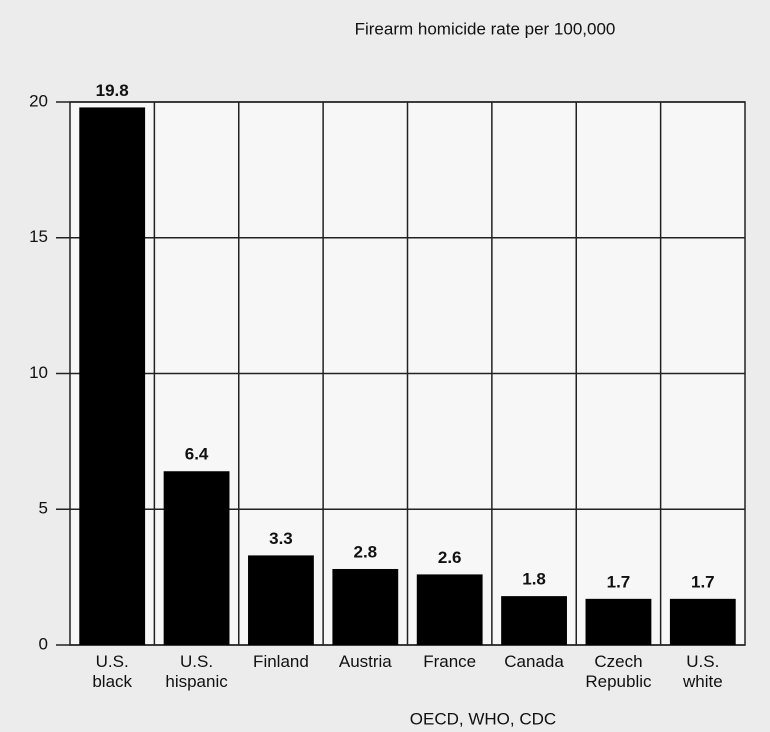  Describe the element at coordinates (43, 643) in the screenshot. I see `y-tick-label: 0` at that location.